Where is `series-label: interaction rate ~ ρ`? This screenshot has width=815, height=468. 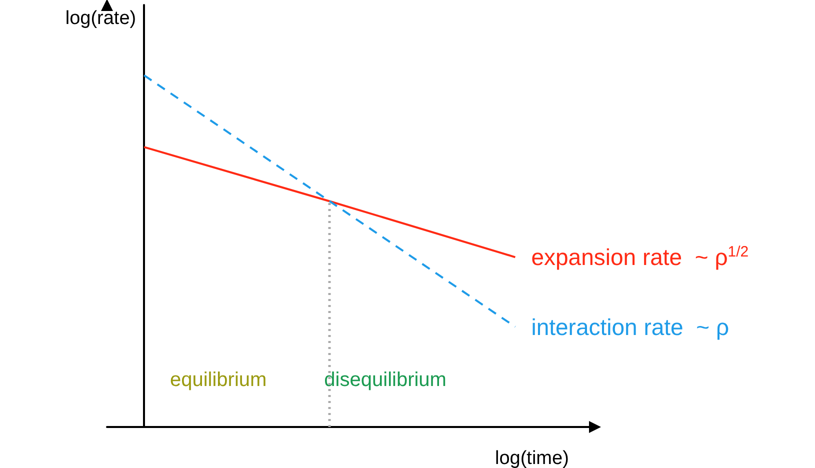
series-label: interaction rate ~ ρ is located at coordinates (630, 327).